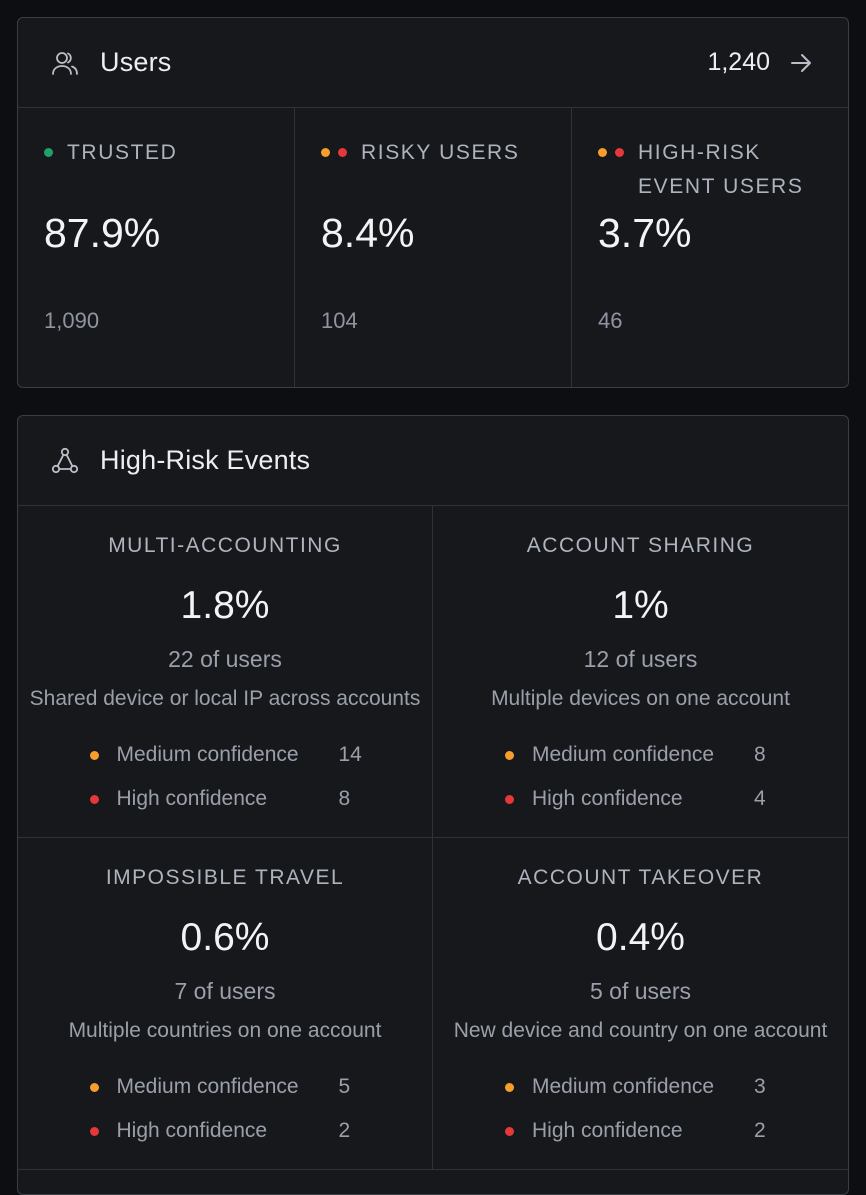 The height and width of the screenshot is (1195, 866). Describe the element at coordinates (433, 247) in the screenshot. I see `stat-risky-users: RISKY USERS 8.4% 104` at that location.